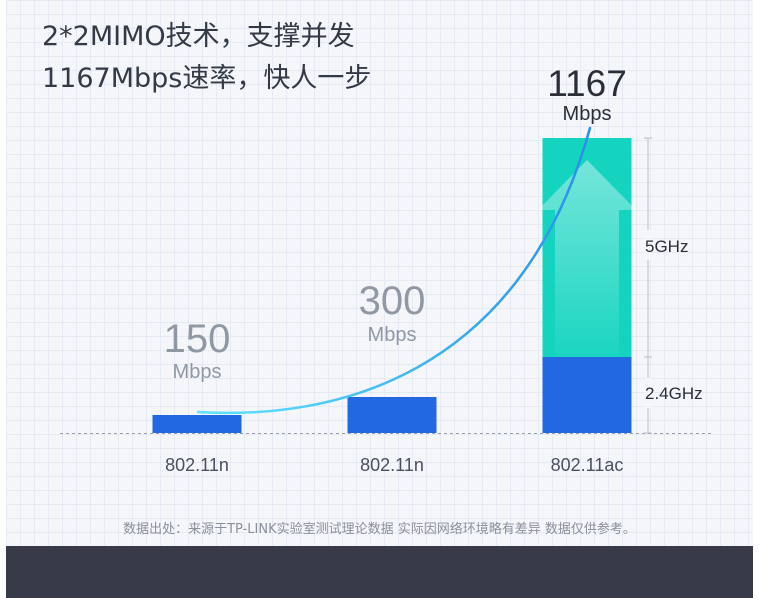 This screenshot has width=759, height=598. What do you see at coordinates (197, 339) in the screenshot?
I see `bar-value-1: 150` at bounding box center [197, 339].